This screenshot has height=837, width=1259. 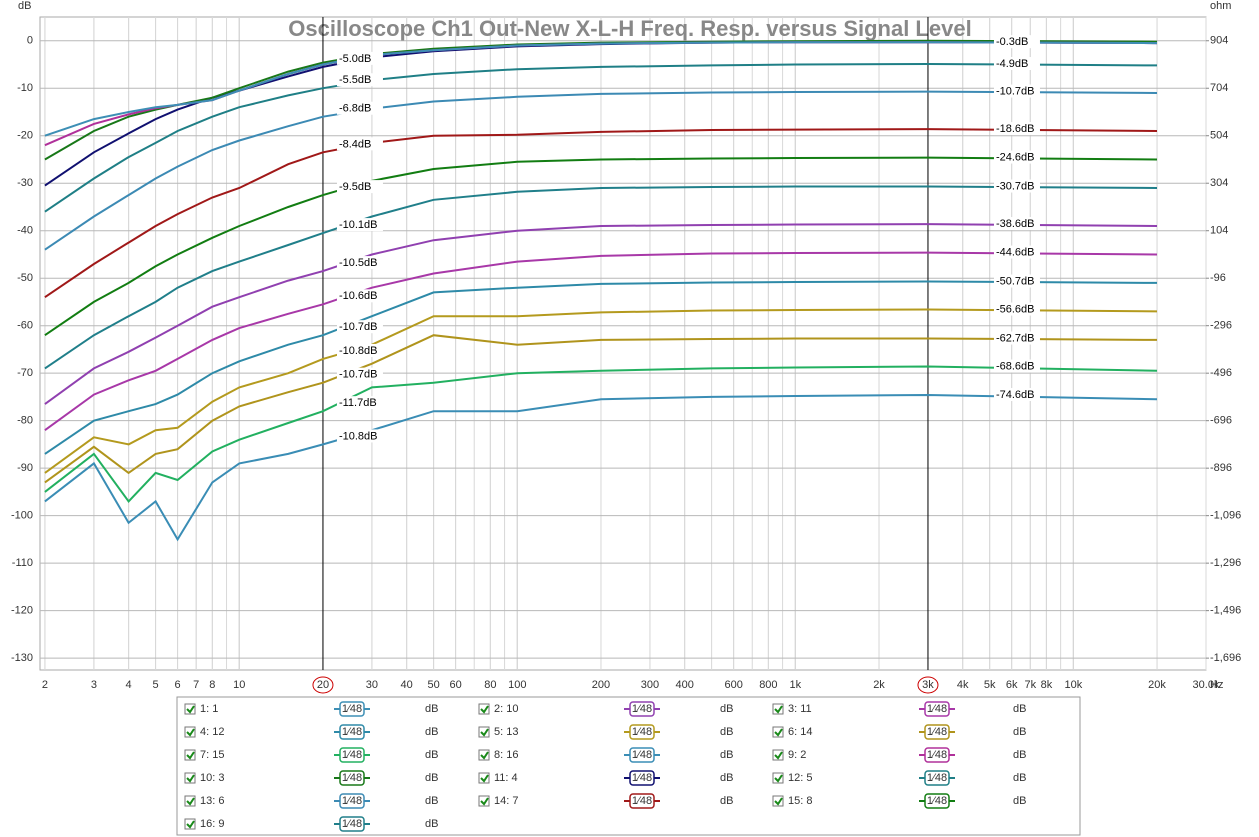 I want to click on x-tick-label: 5, so click(x=156, y=685).